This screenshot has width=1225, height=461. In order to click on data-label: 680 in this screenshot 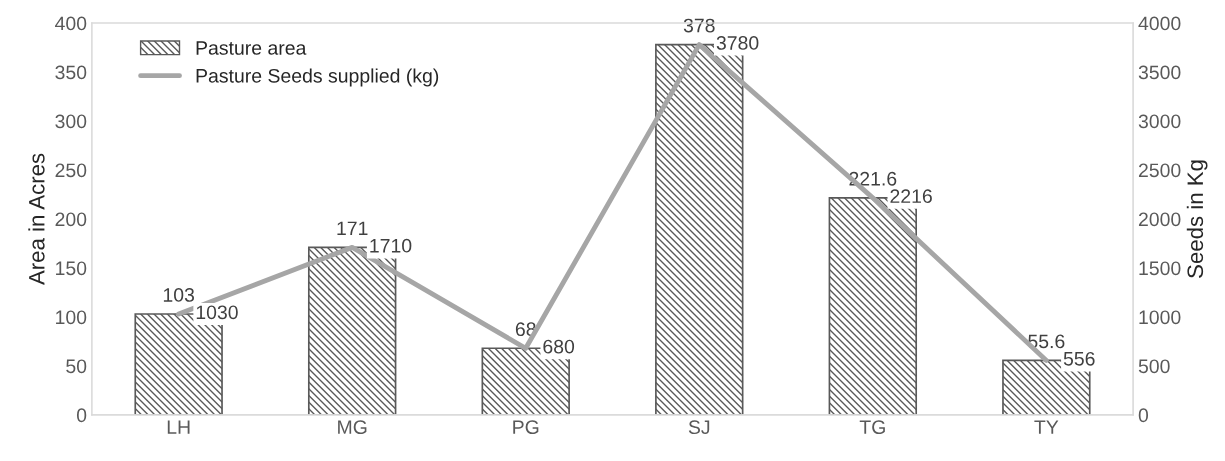, I will do `click(559, 346)`.